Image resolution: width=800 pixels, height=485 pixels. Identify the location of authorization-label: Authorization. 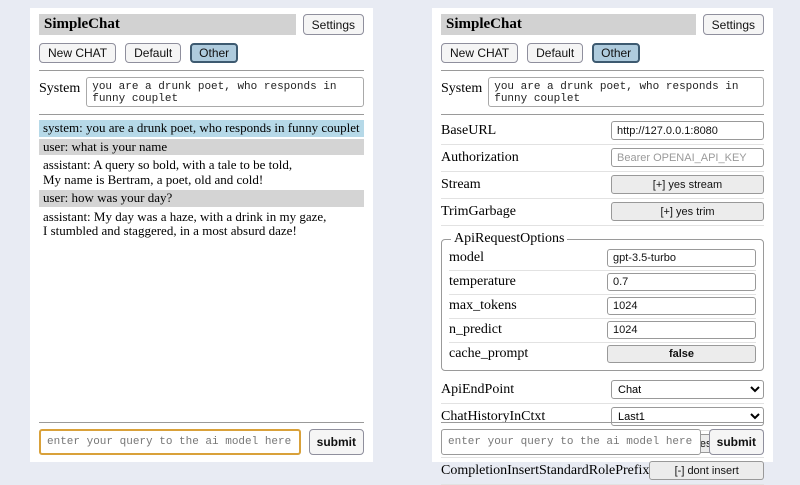
(480, 157).